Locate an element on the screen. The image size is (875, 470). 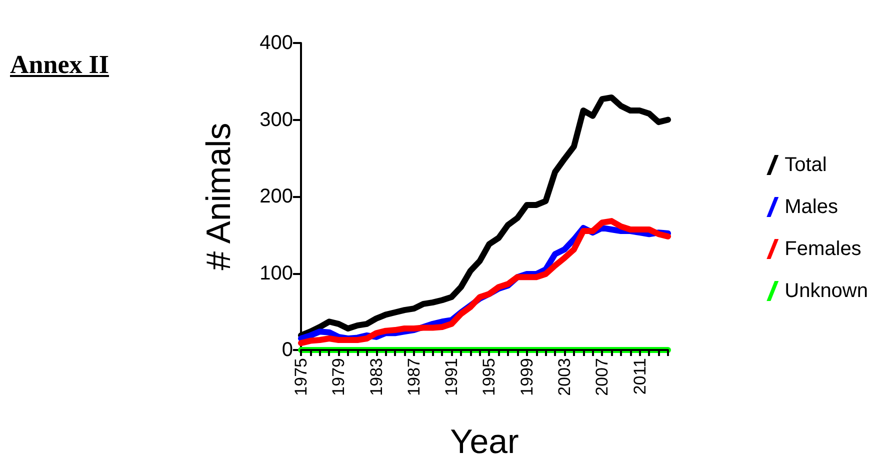
x-tick-label: 2003 is located at coordinates (564, 377).